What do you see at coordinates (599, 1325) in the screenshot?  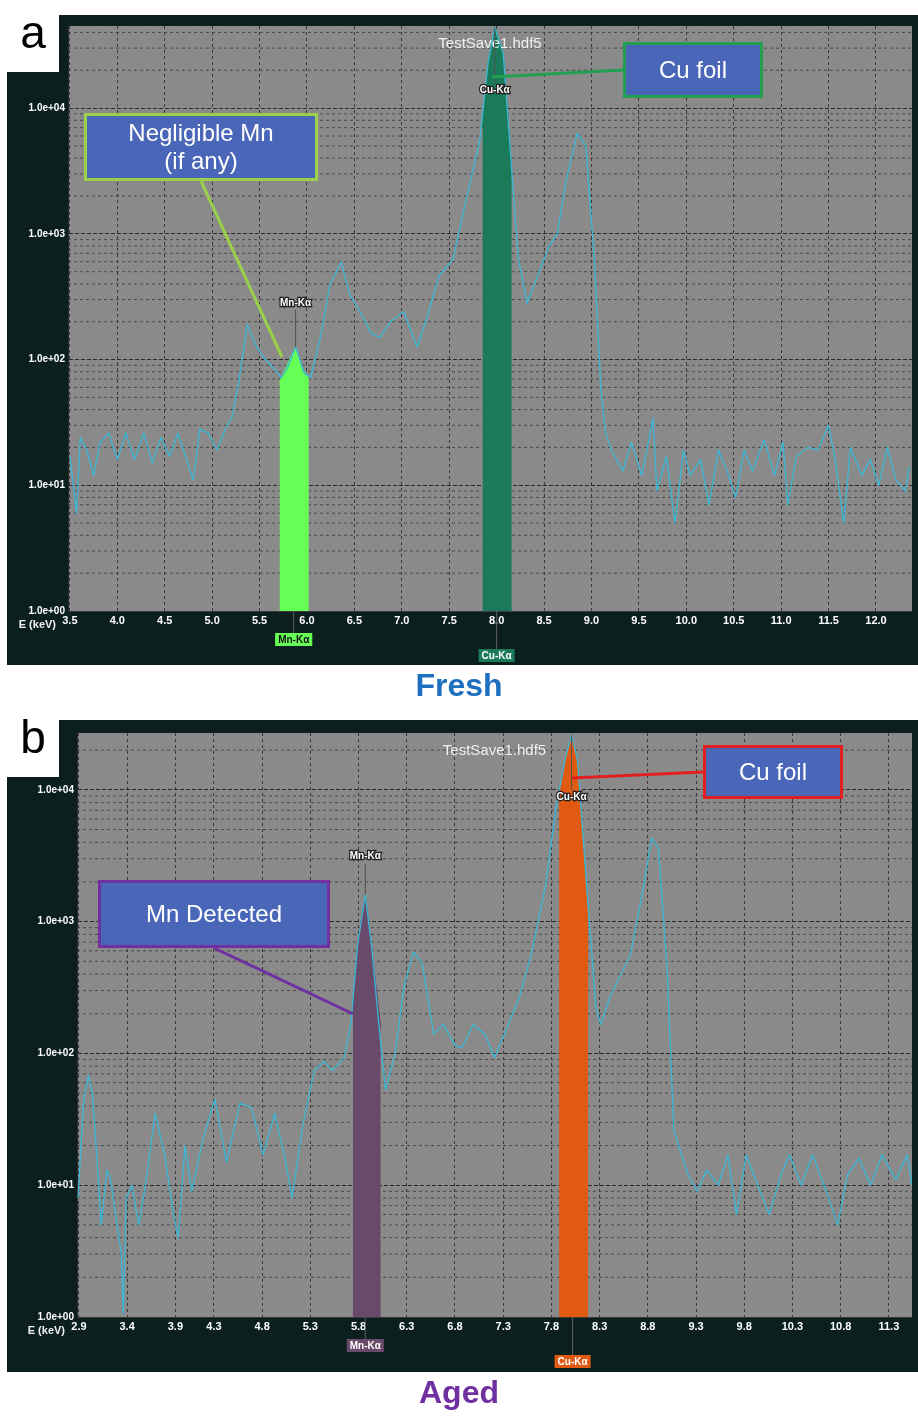 I see `x-tick-label: 8.3` at bounding box center [599, 1325].